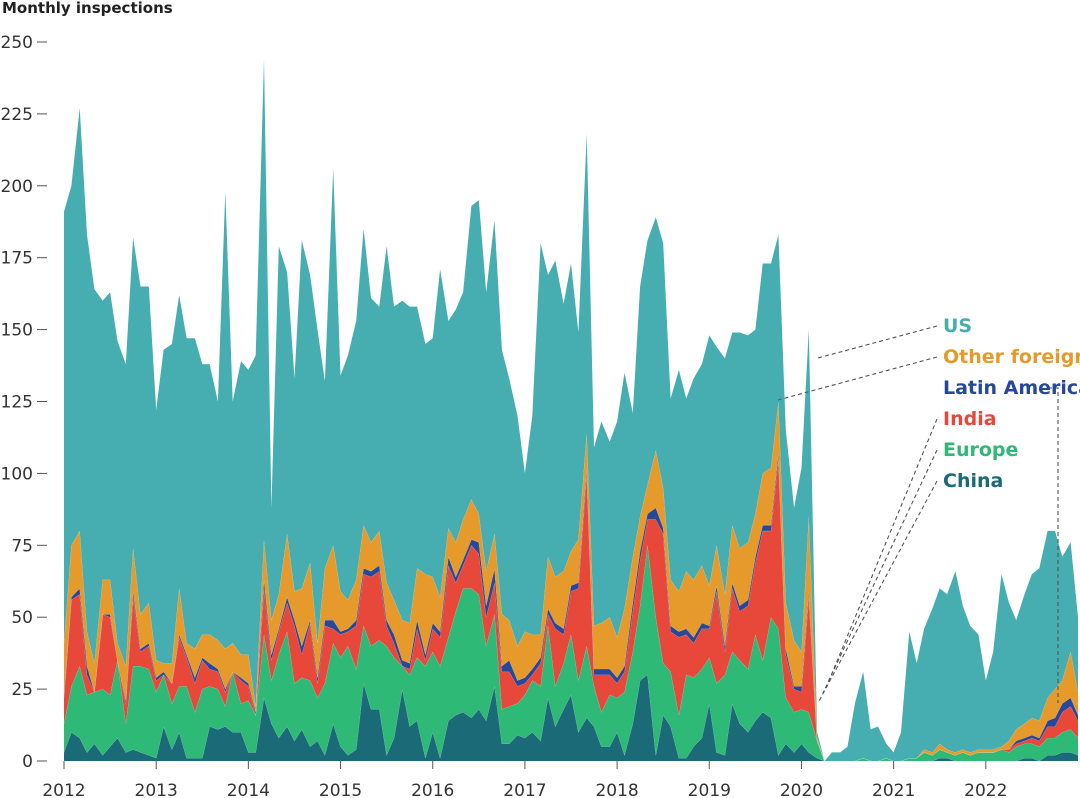 The width and height of the screenshot is (1080, 798). What do you see at coordinates (616, 789) in the screenshot?
I see `x-tick-label: 2018` at bounding box center [616, 789].